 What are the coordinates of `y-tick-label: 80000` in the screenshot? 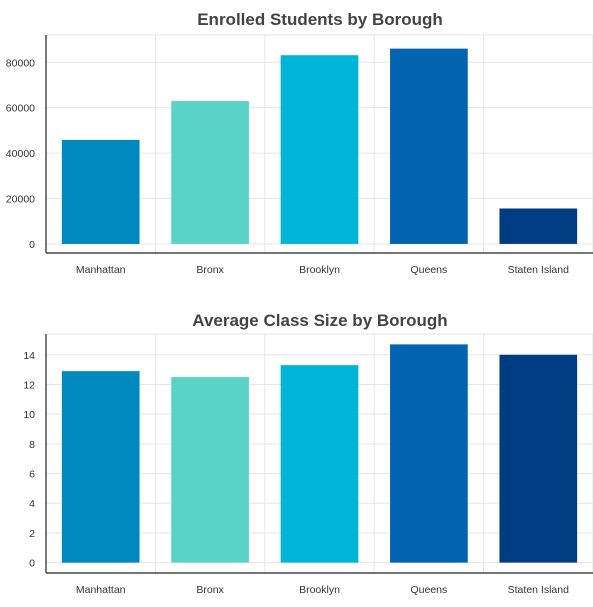 It's located at (20, 63).